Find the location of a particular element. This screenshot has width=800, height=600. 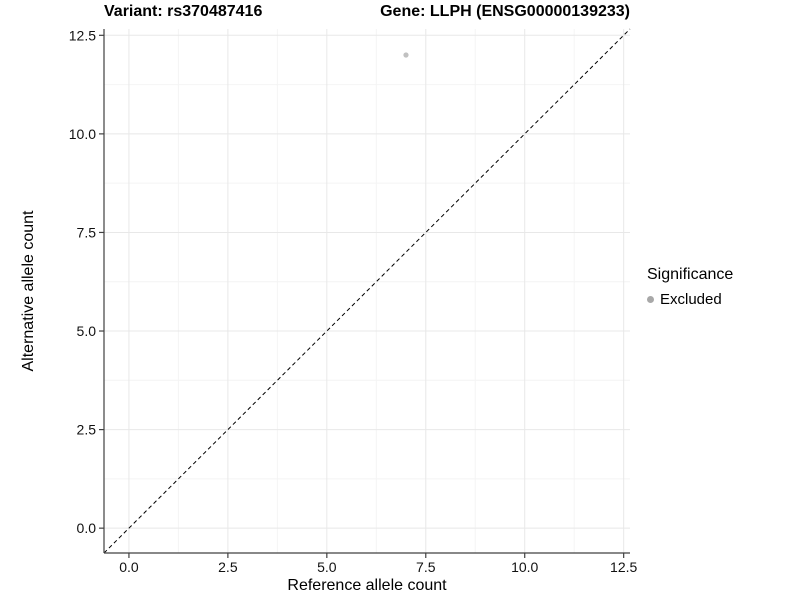

legend-item-label: Excluded is located at coordinates (691, 299).